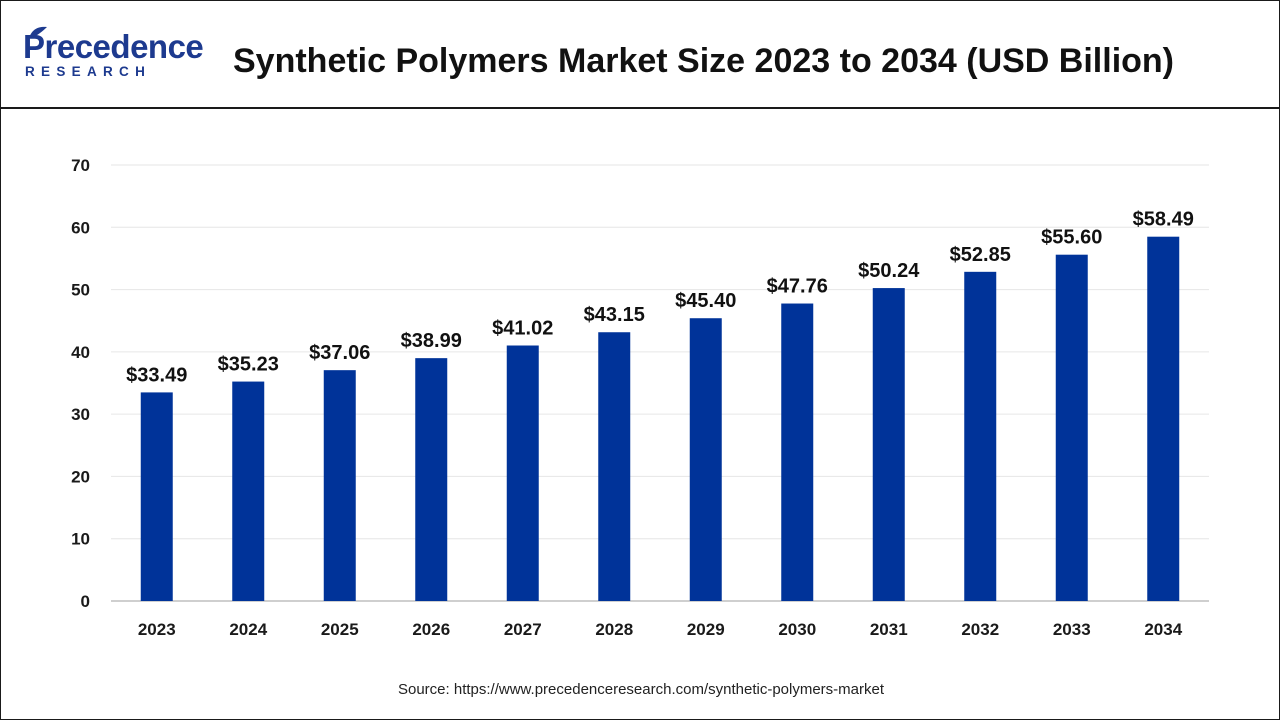 This screenshot has width=1280, height=720. What do you see at coordinates (614, 629) in the screenshot?
I see `x-tick-label-2028: 2028` at bounding box center [614, 629].